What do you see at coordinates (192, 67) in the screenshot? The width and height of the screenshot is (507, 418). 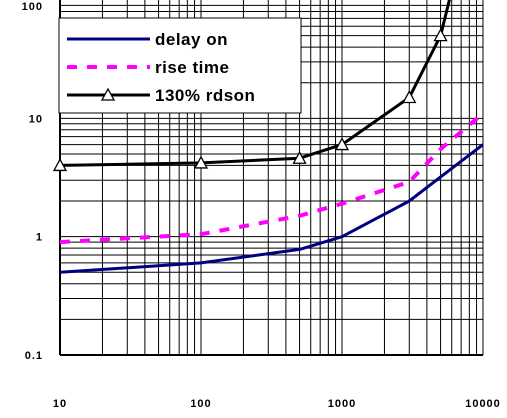 I see `legend-label-1: rise time` at bounding box center [192, 67].